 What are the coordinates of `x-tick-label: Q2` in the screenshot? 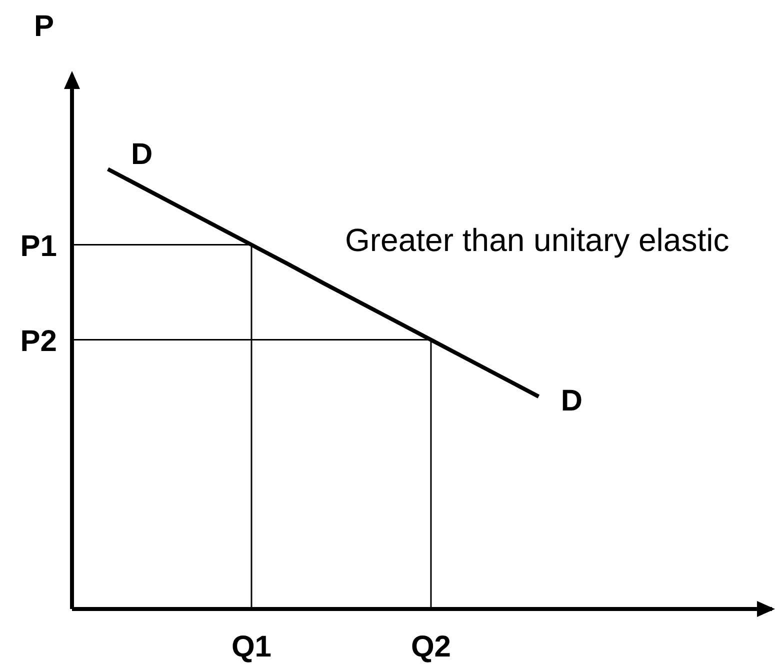 It's located at (430, 647).